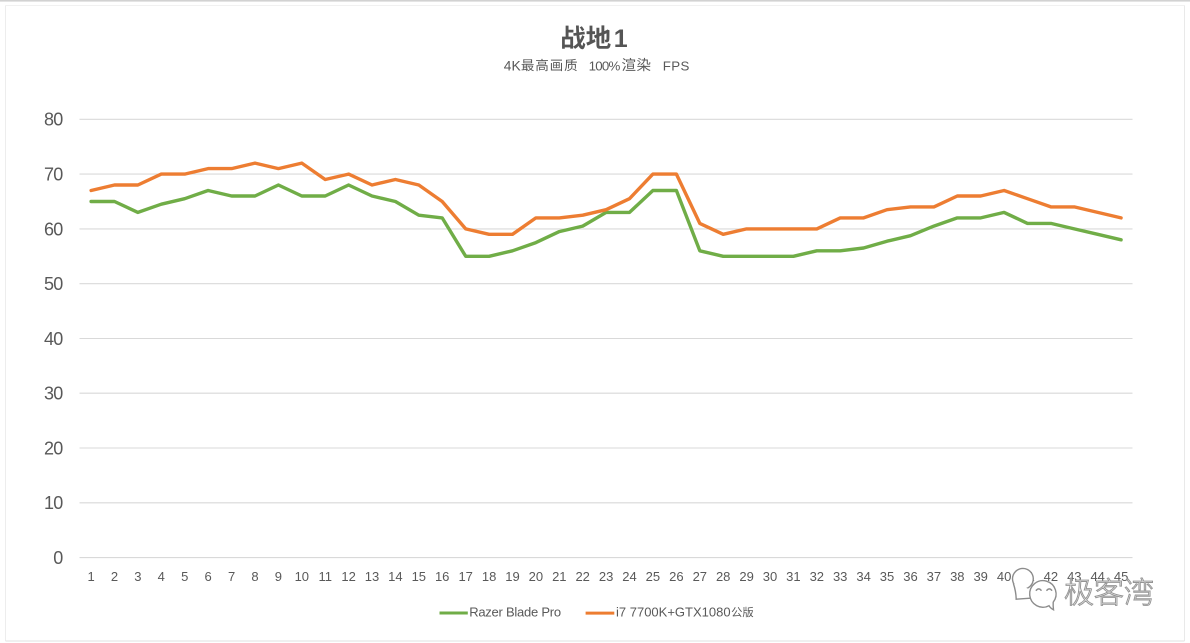  What do you see at coordinates (840, 576) in the screenshot?
I see `svg-text: 33` at bounding box center [840, 576].